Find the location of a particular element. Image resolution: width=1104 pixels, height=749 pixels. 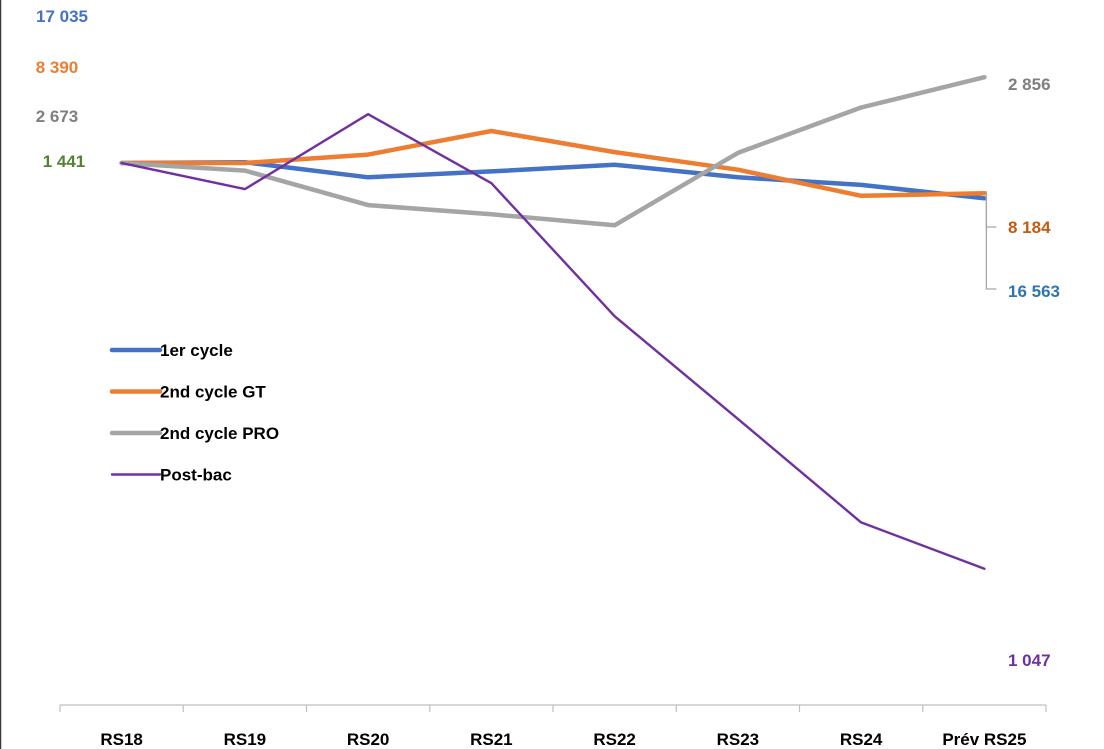

x-tick-label-rs23: RS23 is located at coordinates (738, 739).